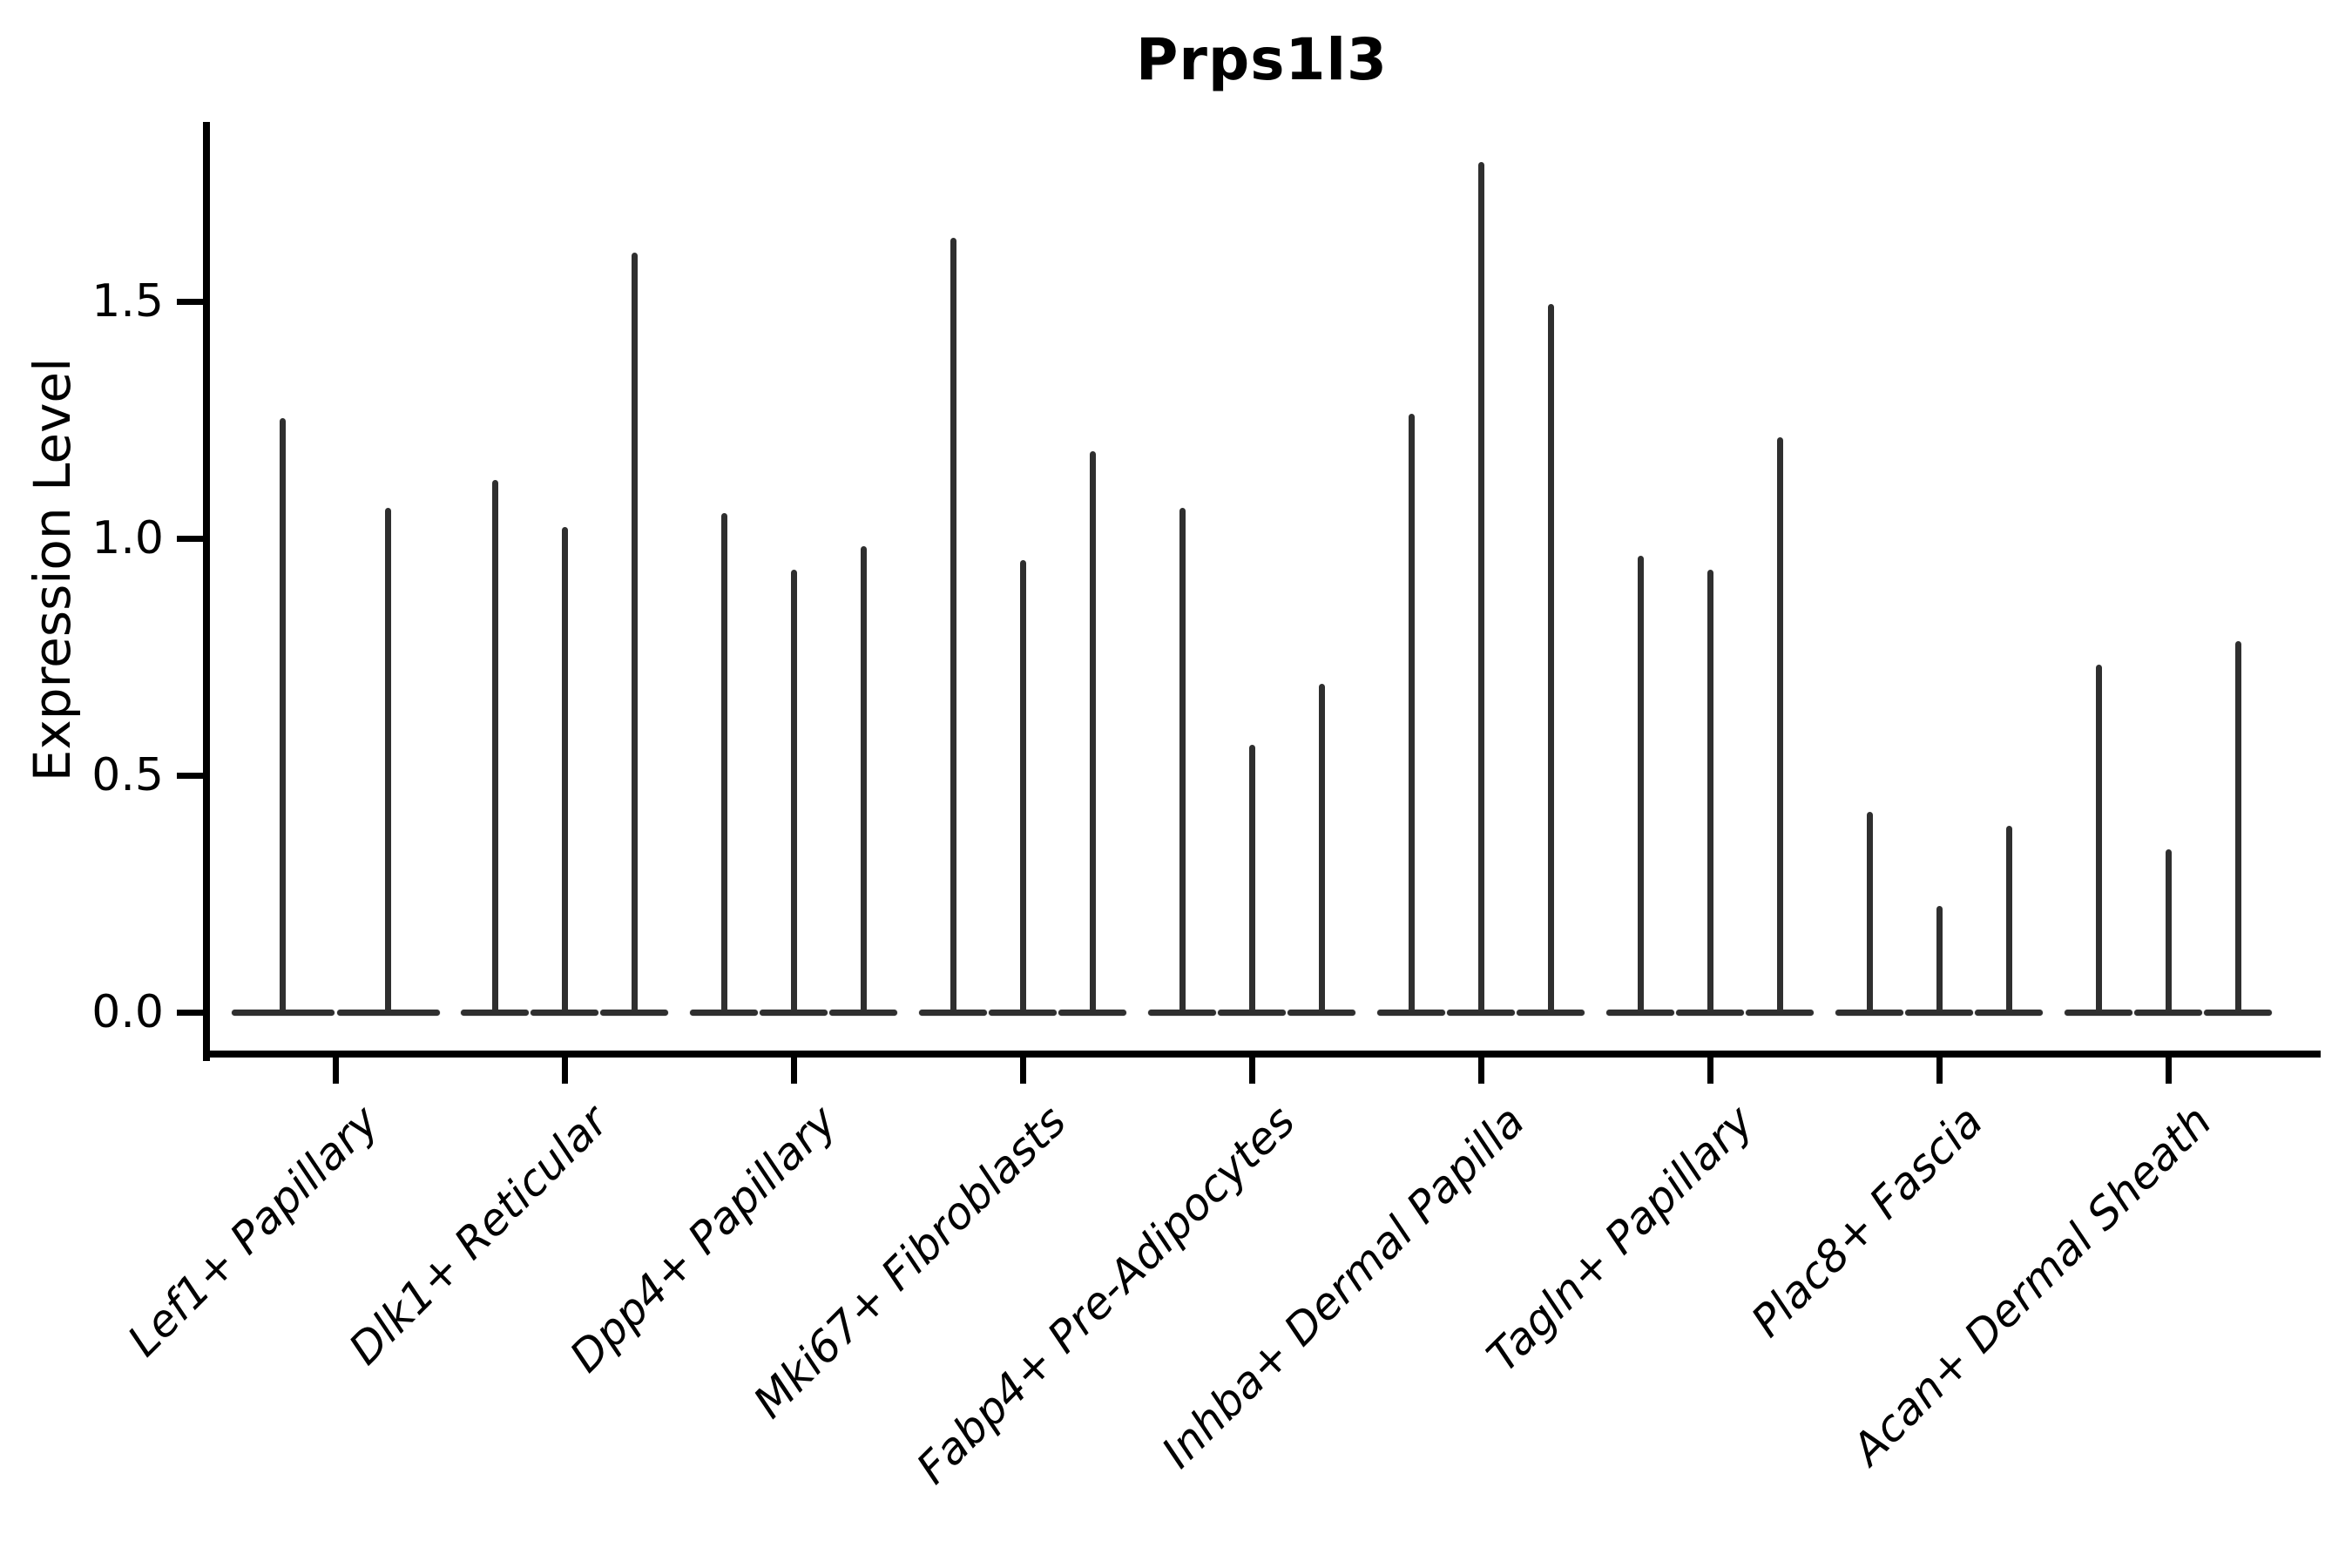  I want to click on x-tick-label: Plac8+ Fascia, so click(1867, 1221).